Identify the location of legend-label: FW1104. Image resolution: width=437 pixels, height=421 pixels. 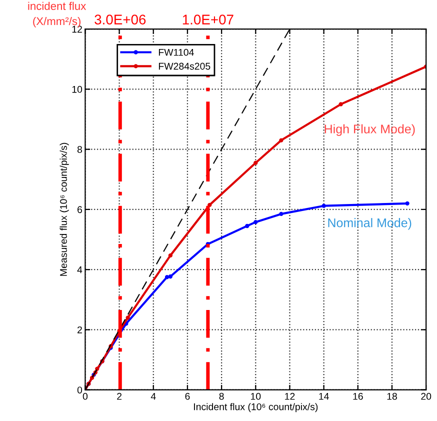
(176, 52).